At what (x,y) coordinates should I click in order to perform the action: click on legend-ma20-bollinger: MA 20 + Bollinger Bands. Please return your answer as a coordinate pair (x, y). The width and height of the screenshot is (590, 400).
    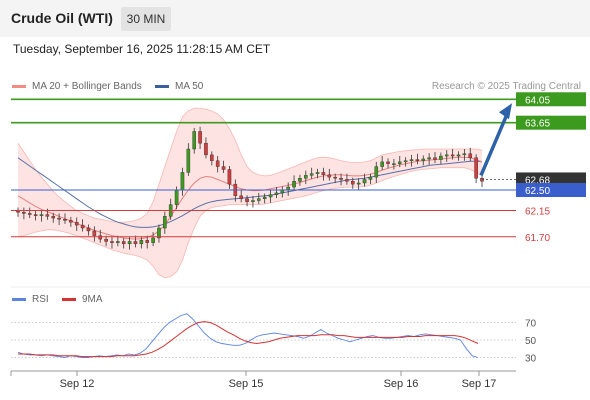
    Looking at the image, I should click on (77, 86).